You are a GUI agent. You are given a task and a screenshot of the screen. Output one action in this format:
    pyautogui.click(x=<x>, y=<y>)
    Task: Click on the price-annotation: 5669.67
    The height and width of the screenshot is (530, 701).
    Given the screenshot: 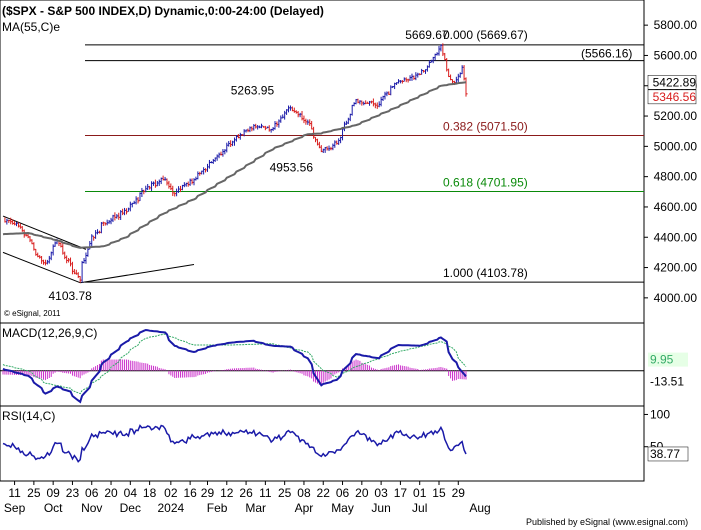 What is the action you would take?
    pyautogui.click(x=427, y=35)
    